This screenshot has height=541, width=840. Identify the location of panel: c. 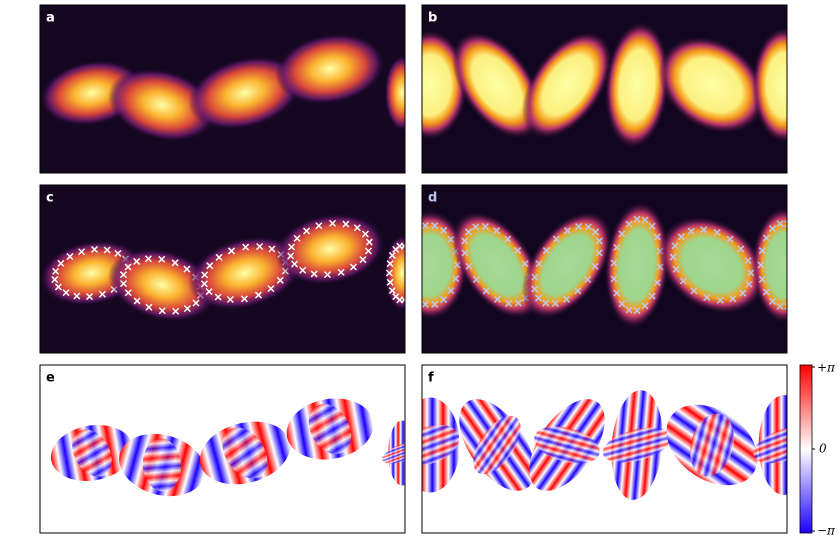
(228, 269).